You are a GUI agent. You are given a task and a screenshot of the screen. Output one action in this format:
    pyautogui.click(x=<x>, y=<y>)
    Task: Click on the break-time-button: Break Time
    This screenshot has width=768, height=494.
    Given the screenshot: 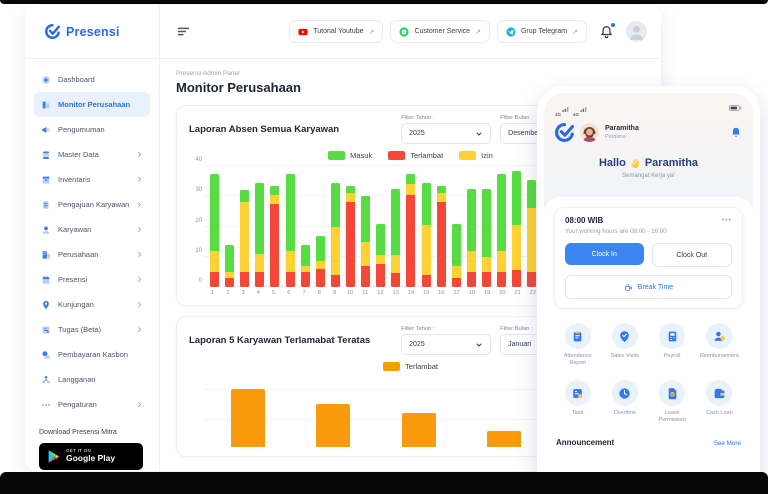 What is the action you would take?
    pyautogui.click(x=648, y=287)
    